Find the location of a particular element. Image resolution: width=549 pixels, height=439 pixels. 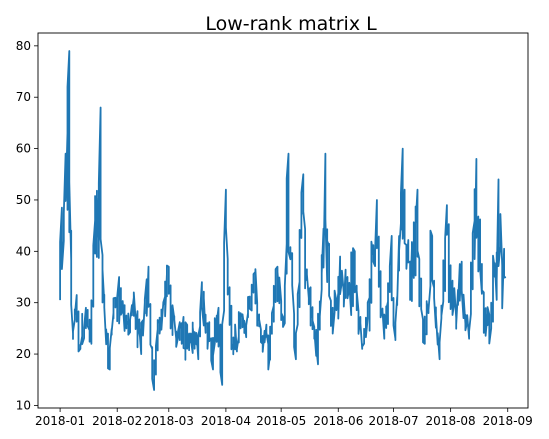

y-tick-label: 10 is located at coordinates (23, 405).